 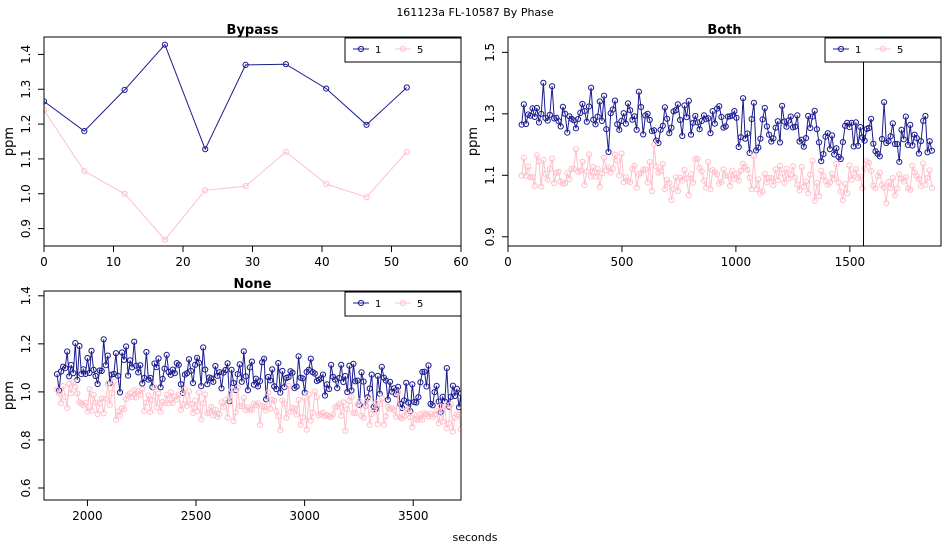 What do you see at coordinates (253, 284) in the screenshot?
I see `panel-title: None` at bounding box center [253, 284].